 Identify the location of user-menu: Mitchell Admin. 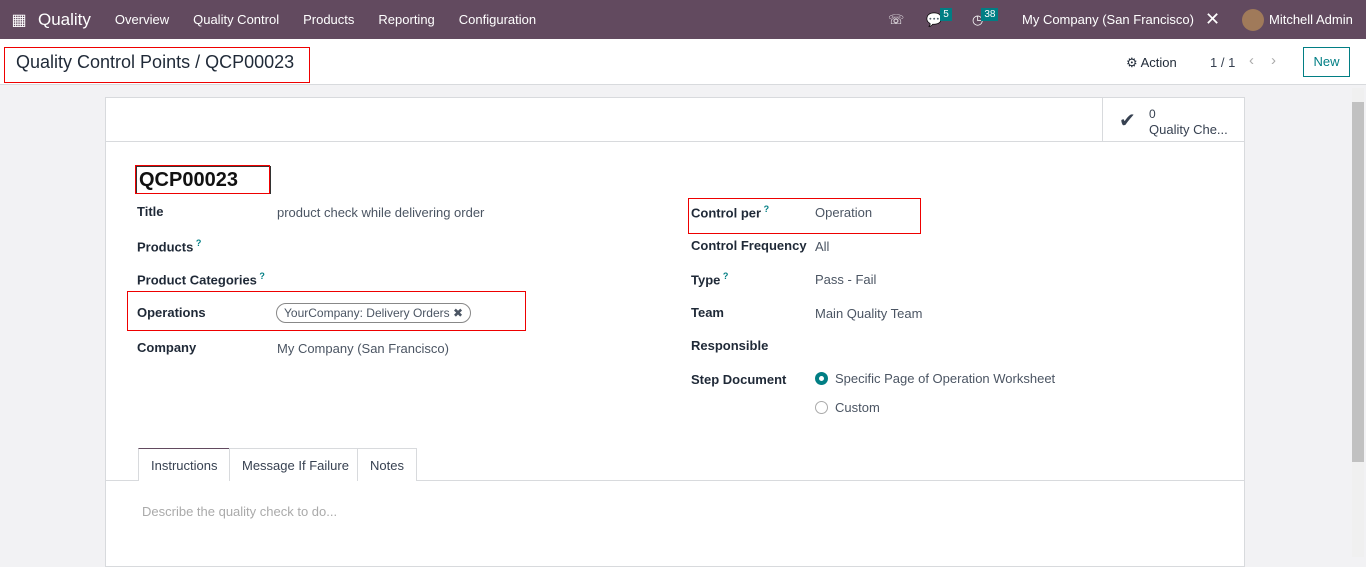
(1297, 19).